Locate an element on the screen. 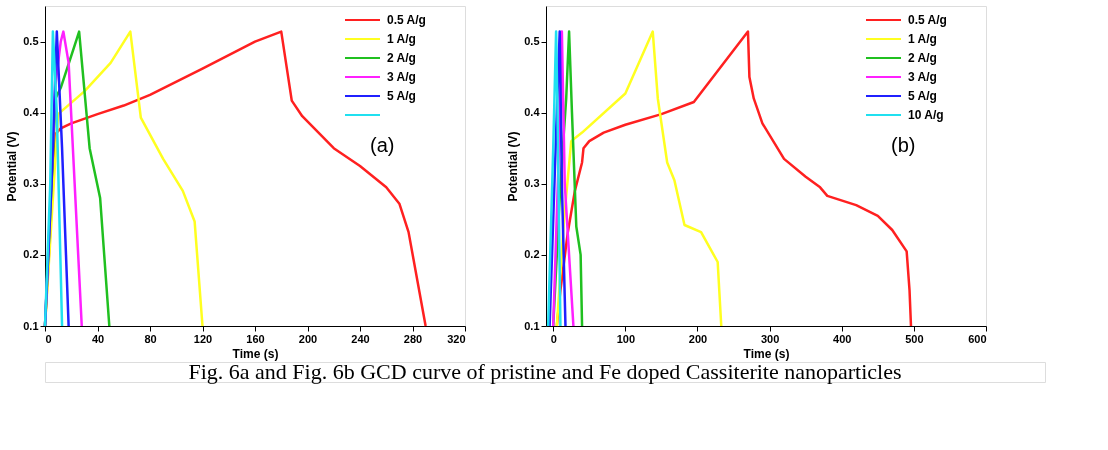 This screenshot has width=1108, height=450. x-tick-label: 120 is located at coordinates (203, 338).